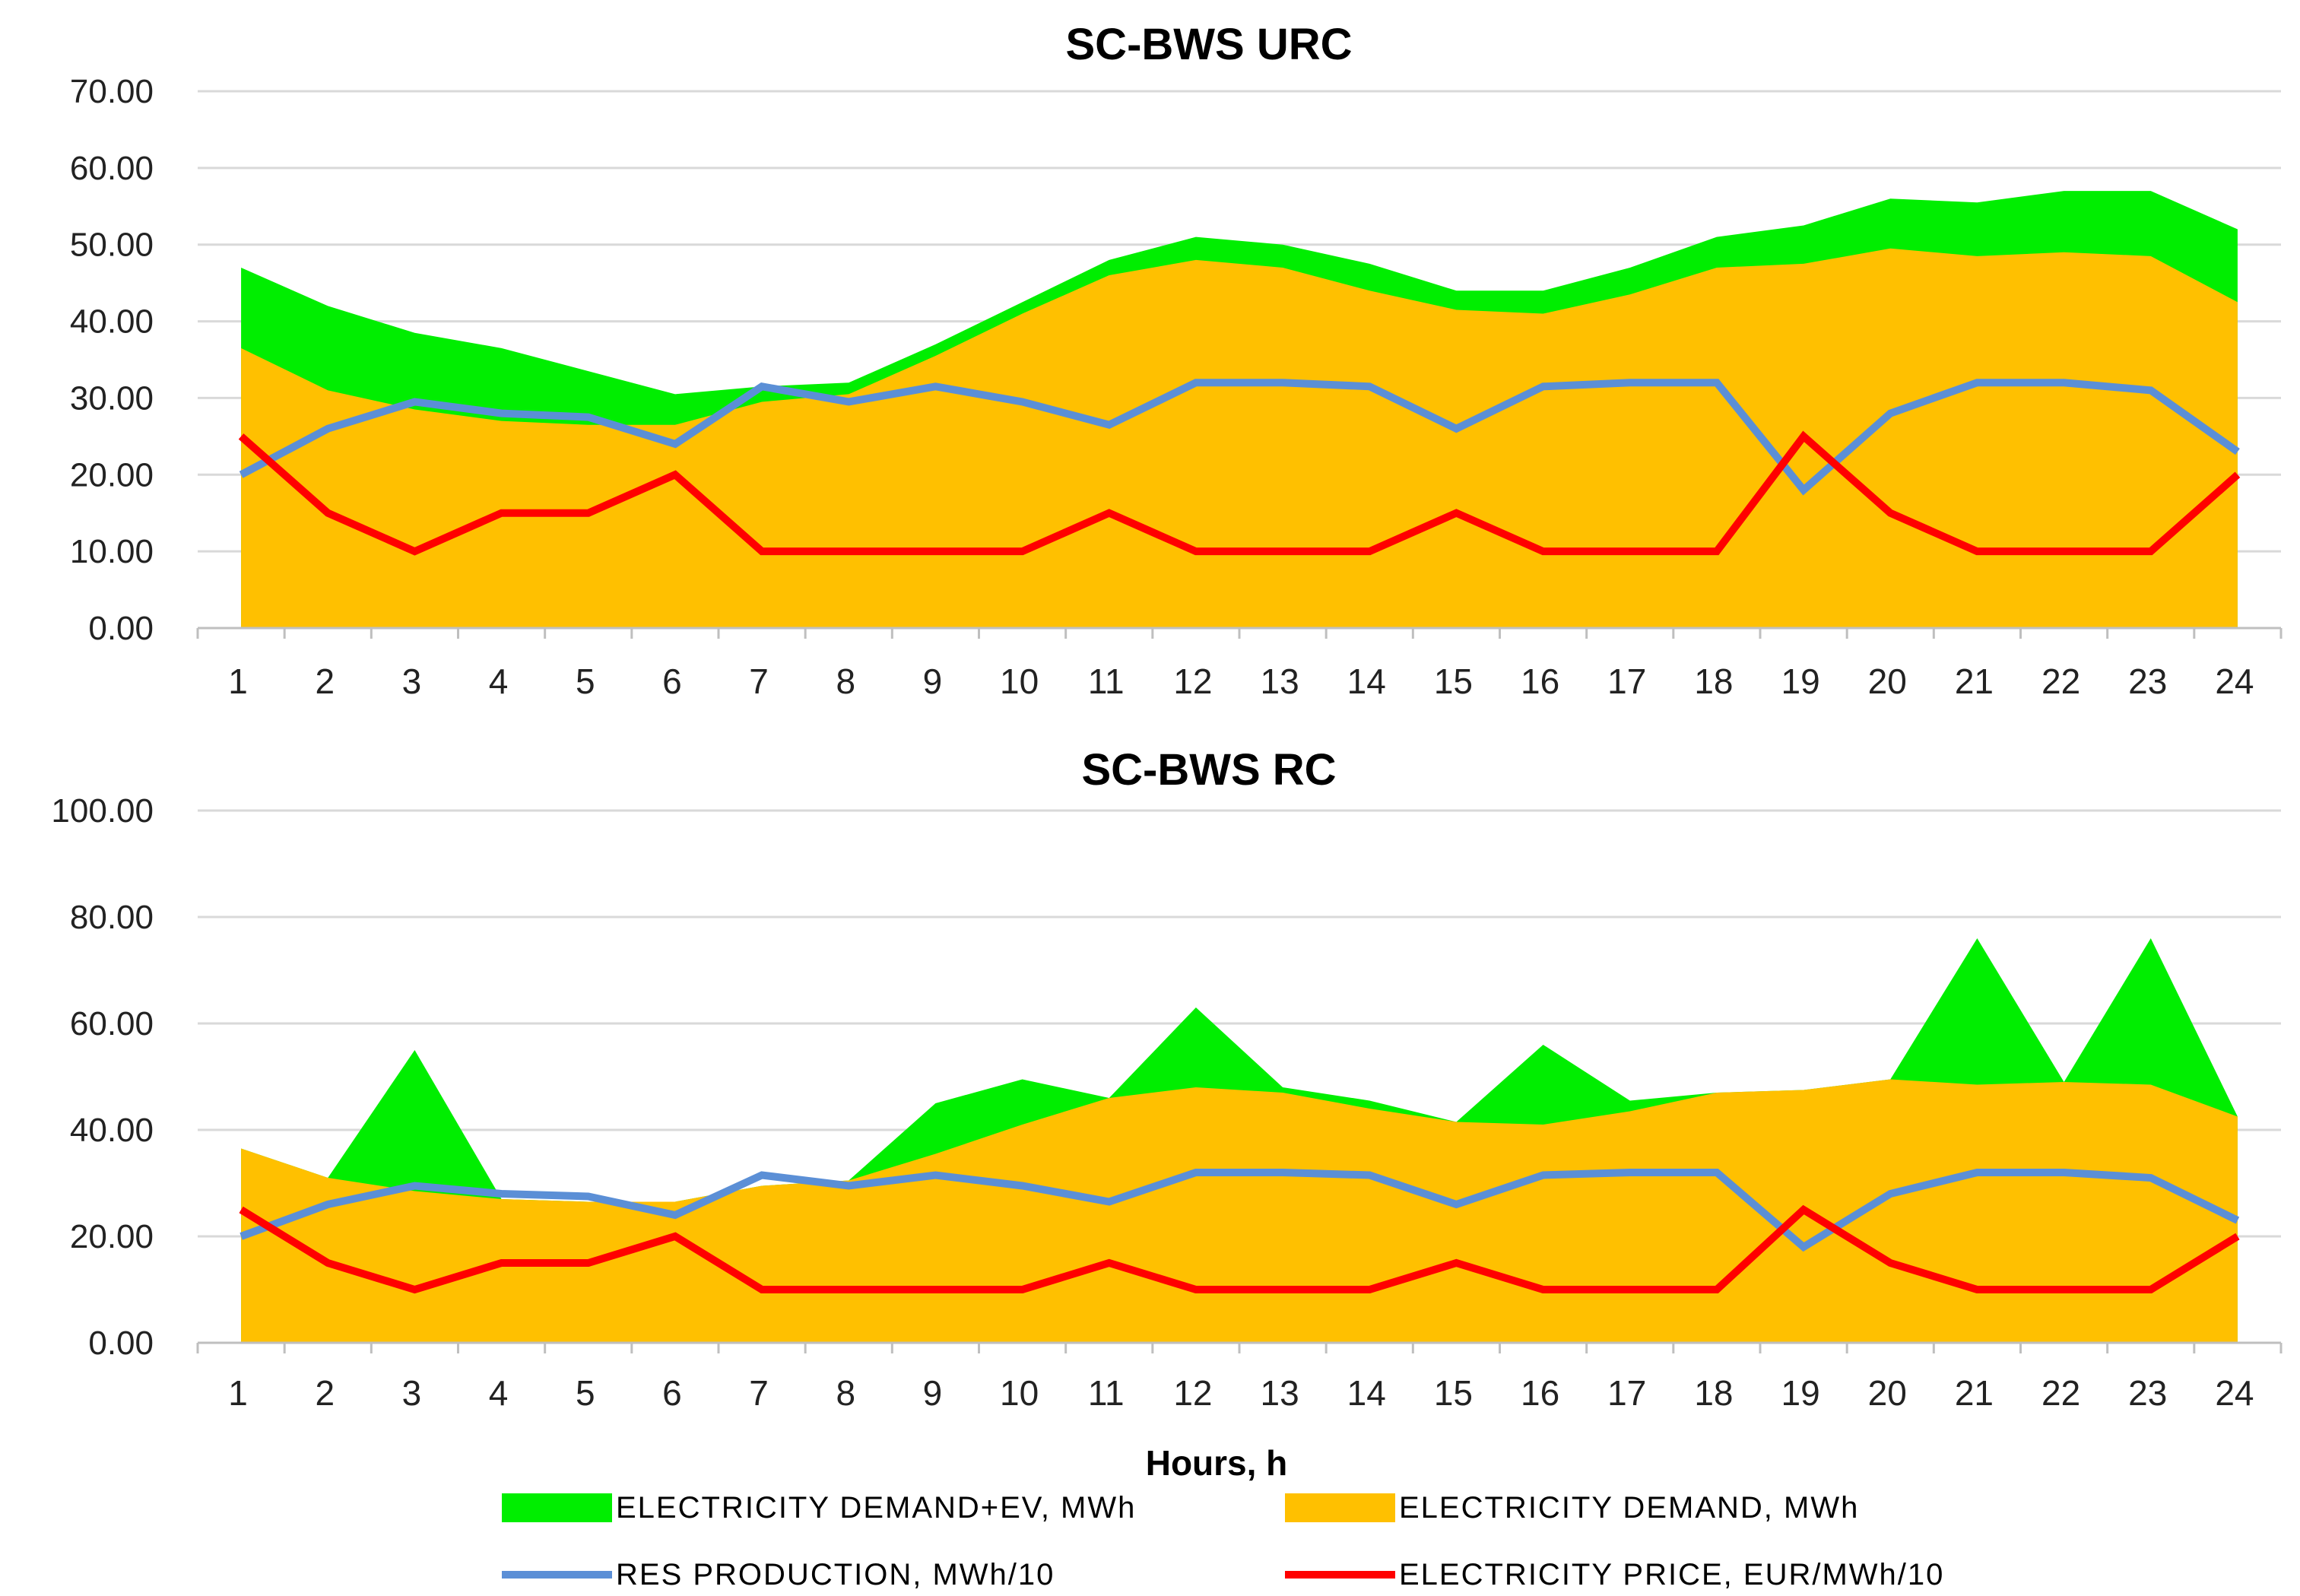 This screenshot has height=1596, width=2300. What do you see at coordinates (112, 92) in the screenshot?
I see `y-tick-label: 70.00` at bounding box center [112, 92].